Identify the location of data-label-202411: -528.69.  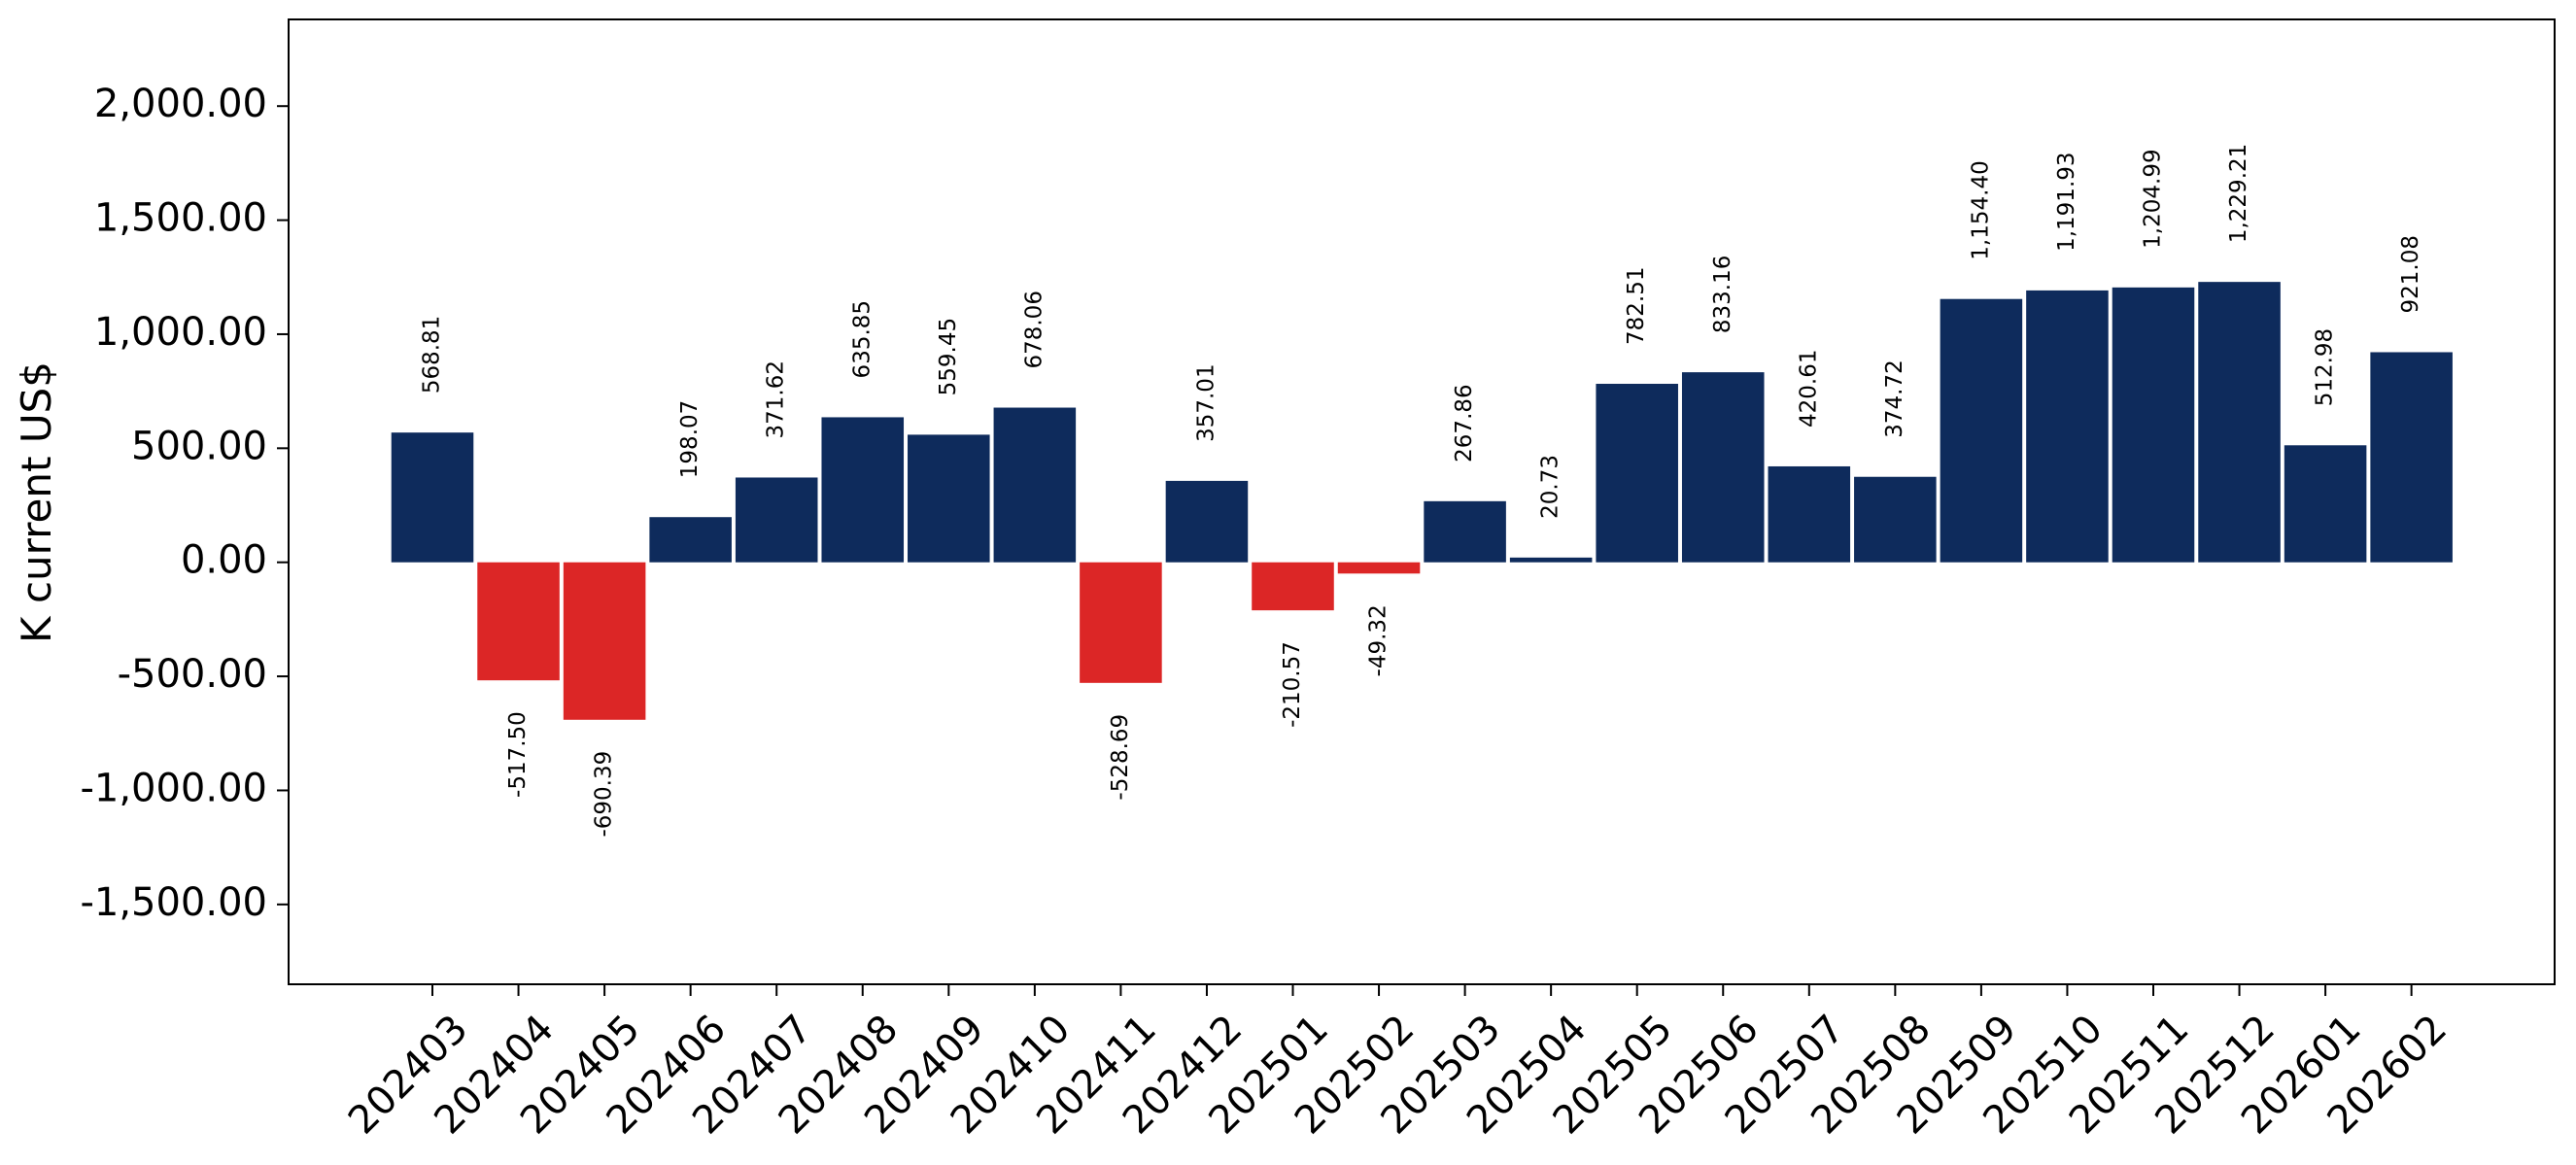
(1121, 758).